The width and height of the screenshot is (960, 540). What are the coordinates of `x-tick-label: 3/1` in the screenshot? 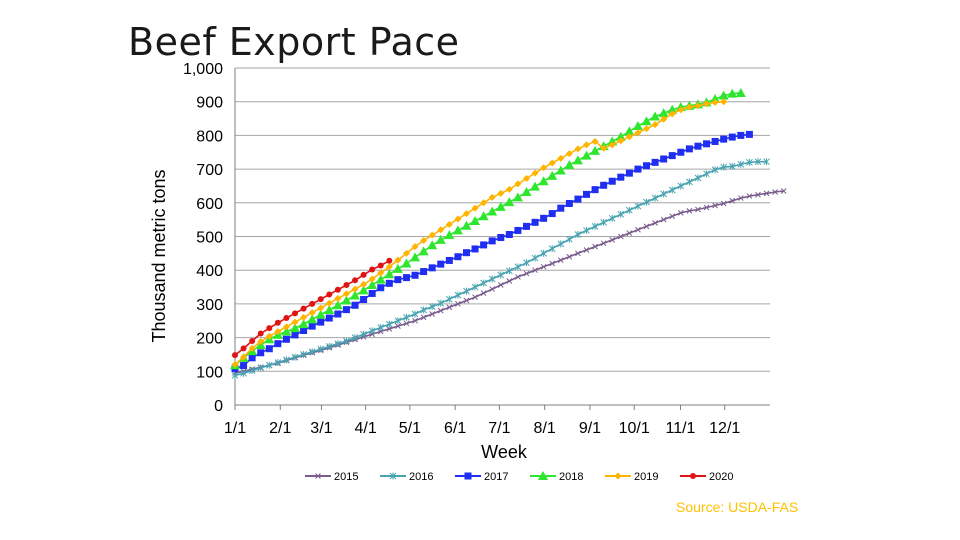 It's located at (321, 428).